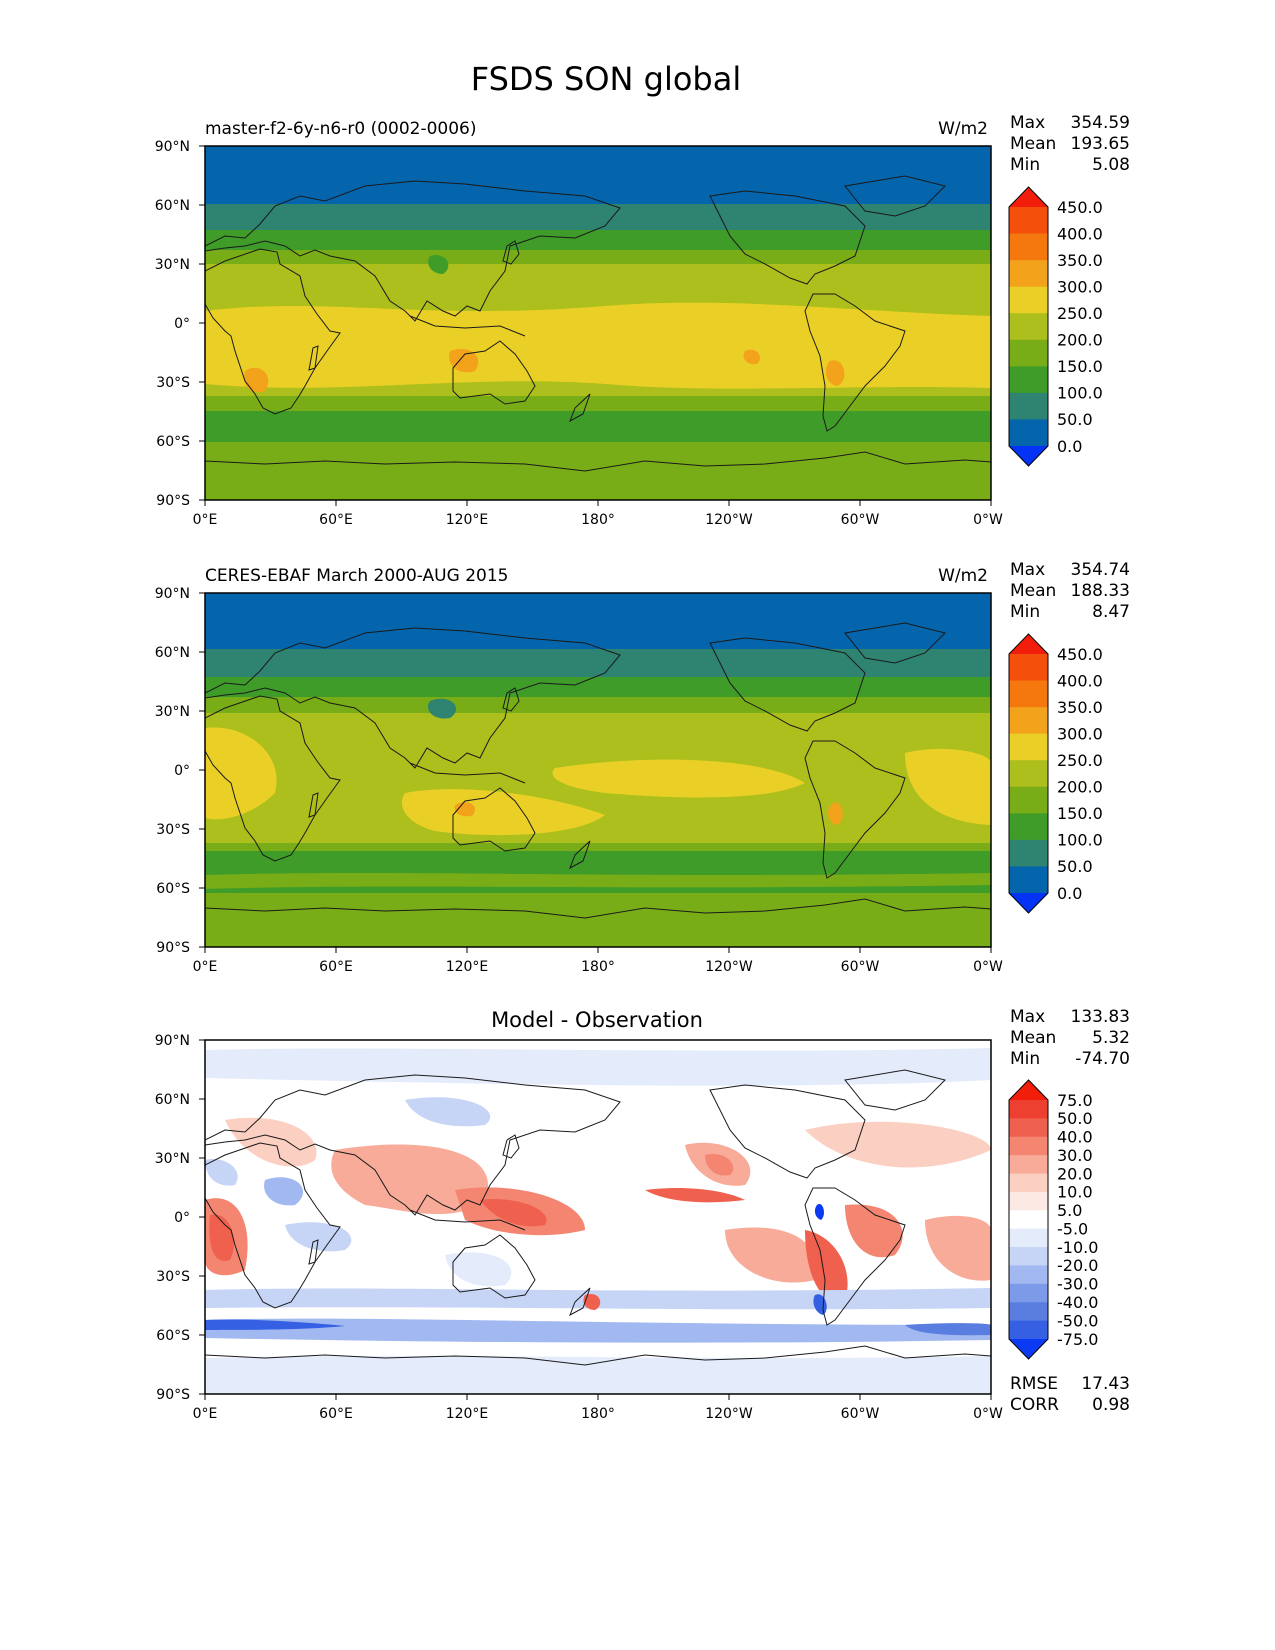 The image size is (1275, 1650). I want to click on map-model, so click(598, 323).